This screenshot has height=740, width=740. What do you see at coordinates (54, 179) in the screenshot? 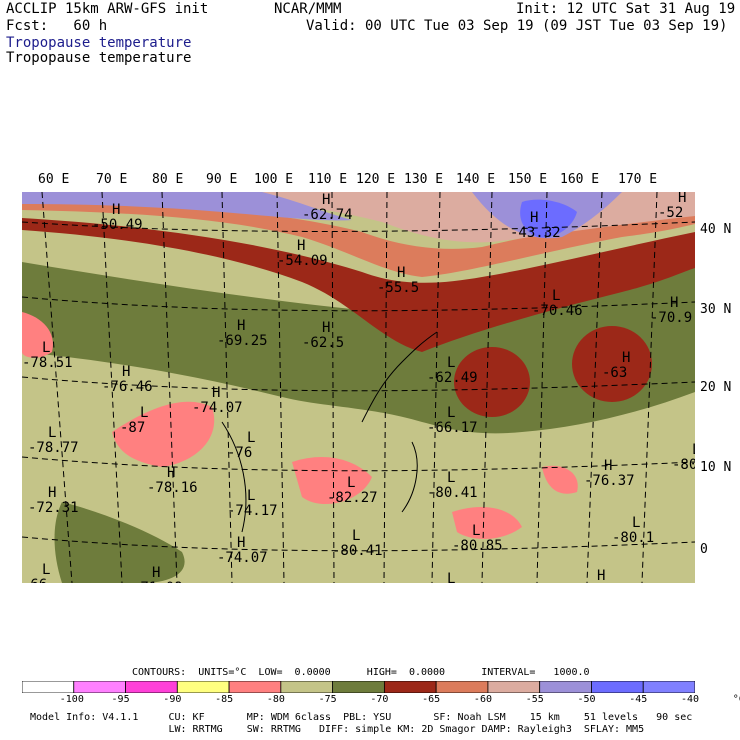
I see `longitude-label: 60 E` at bounding box center [54, 179].